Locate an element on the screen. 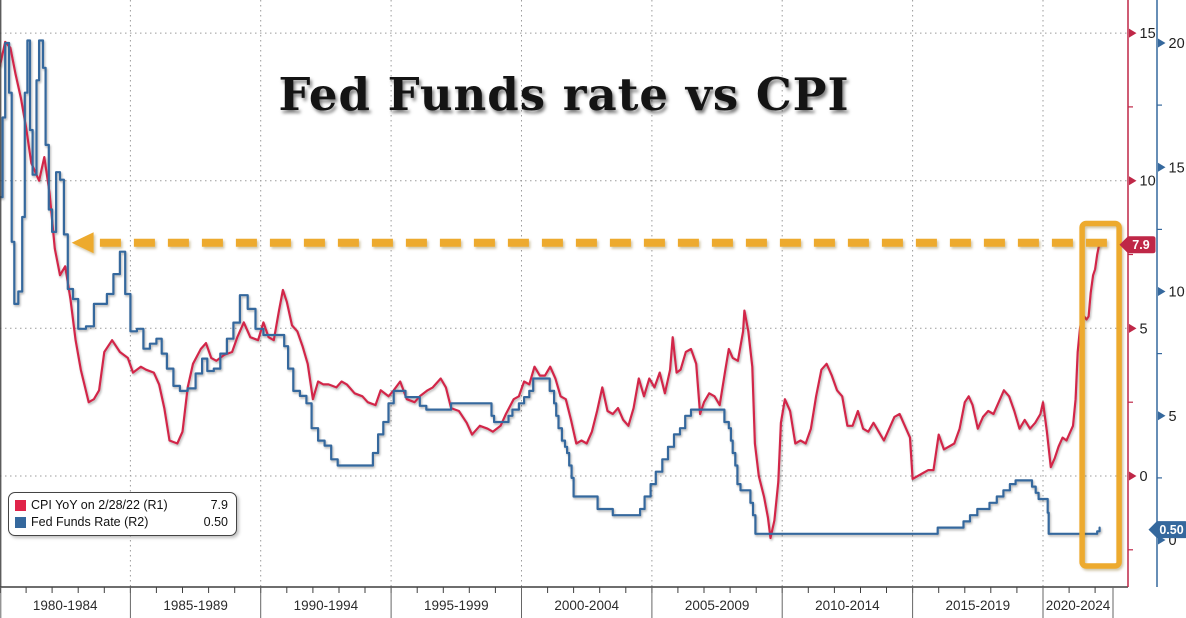 This screenshot has width=1186, height=618. x-axis-label: 1990-1994 is located at coordinates (326, 605).